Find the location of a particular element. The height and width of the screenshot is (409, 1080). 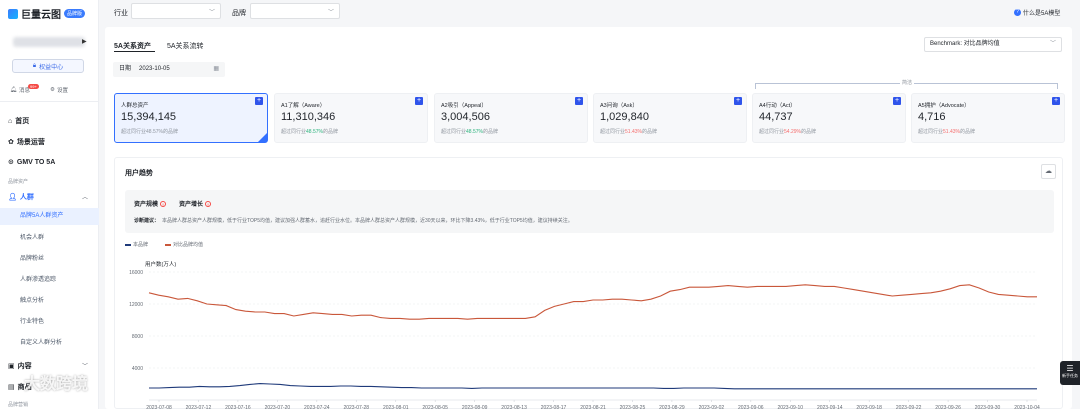

nav-gmv-to-5a: ⊙ GMV TO 5A is located at coordinates (32, 162).